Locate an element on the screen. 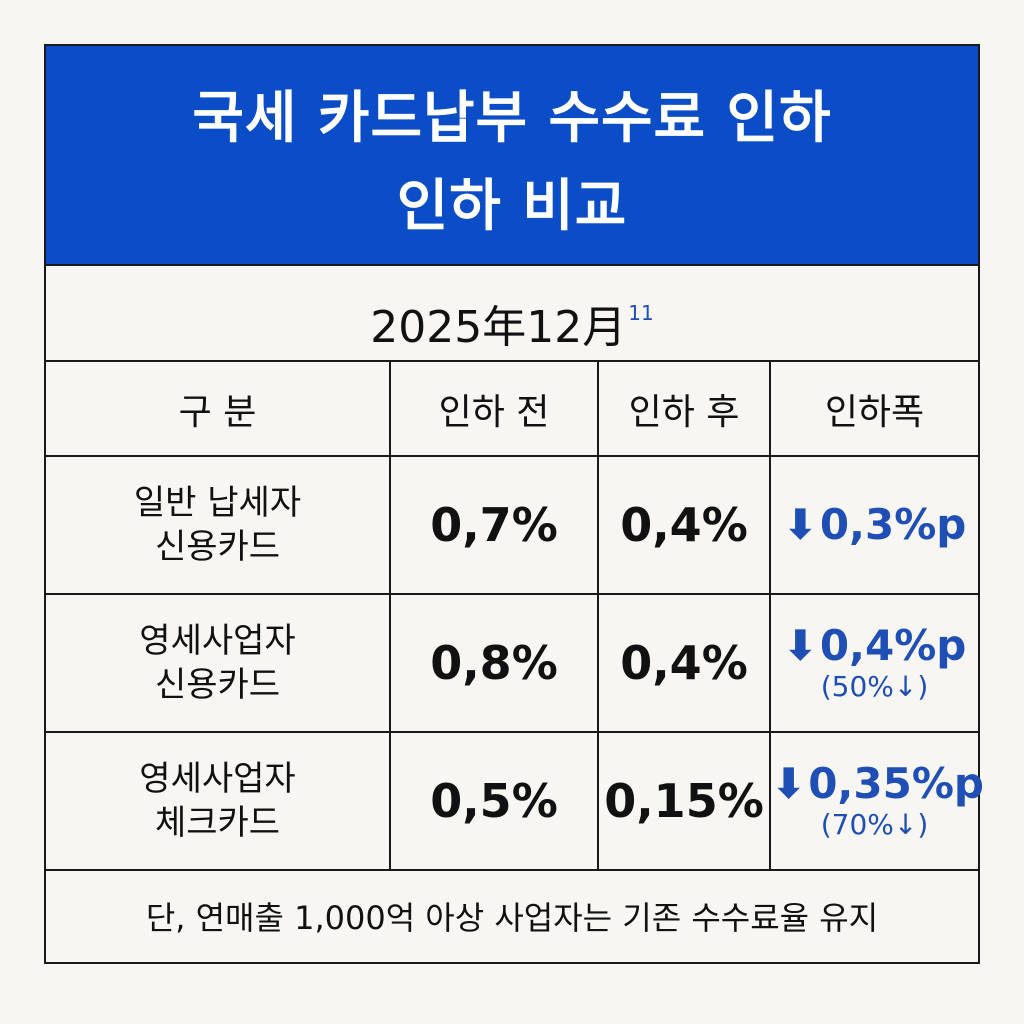 The height and width of the screenshot is (1024, 1024). rate-before: 0,5% is located at coordinates (494, 801).